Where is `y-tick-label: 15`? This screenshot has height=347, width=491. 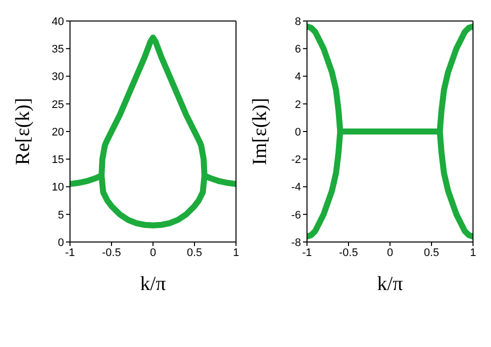 y-tick-label: 15 is located at coordinates (58, 160).